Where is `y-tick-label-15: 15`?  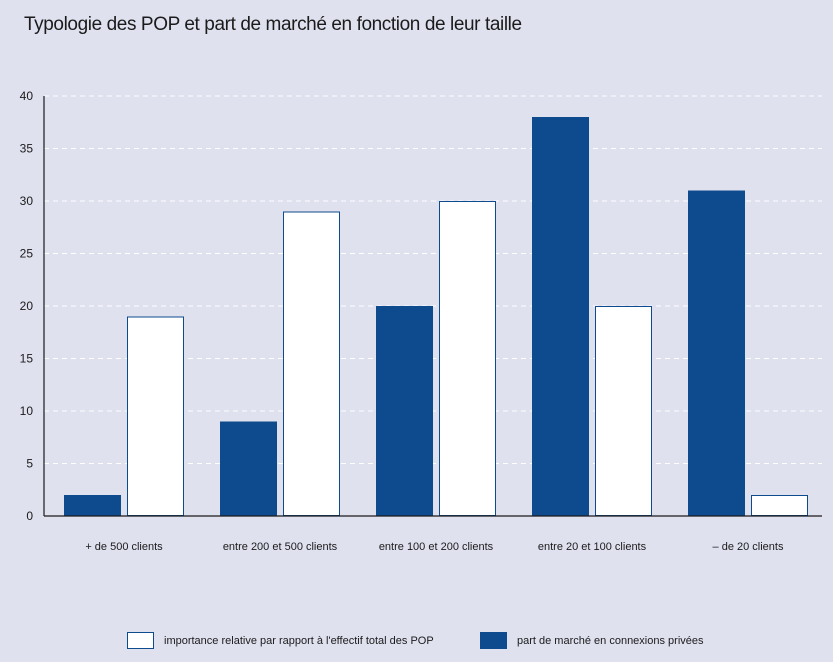
y-tick-label-15: 15 is located at coordinates (27, 359).